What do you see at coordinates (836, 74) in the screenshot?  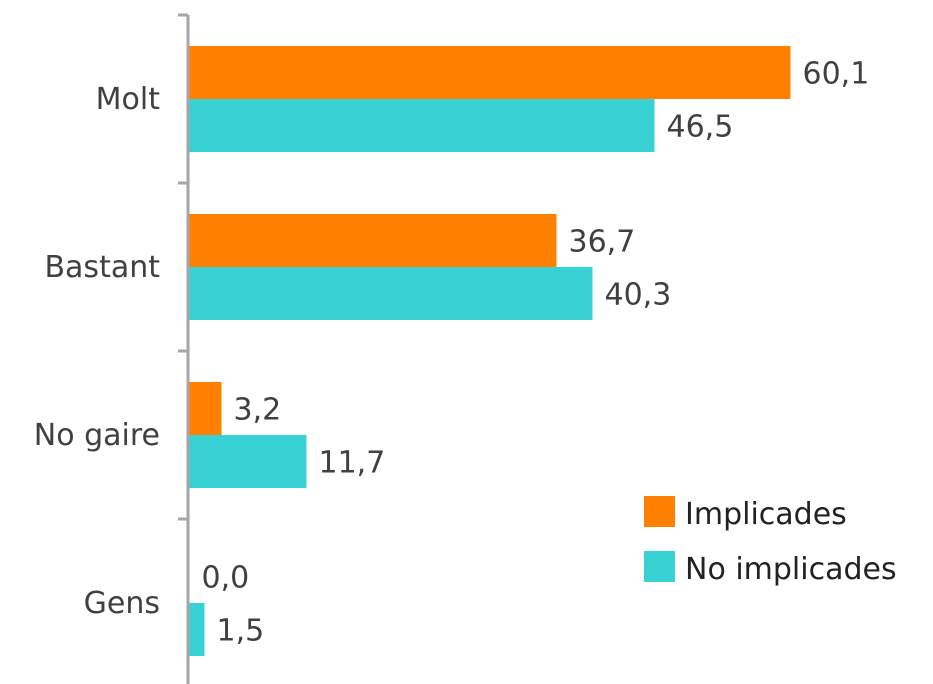 I see `data-label: 60,1` at bounding box center [836, 74].